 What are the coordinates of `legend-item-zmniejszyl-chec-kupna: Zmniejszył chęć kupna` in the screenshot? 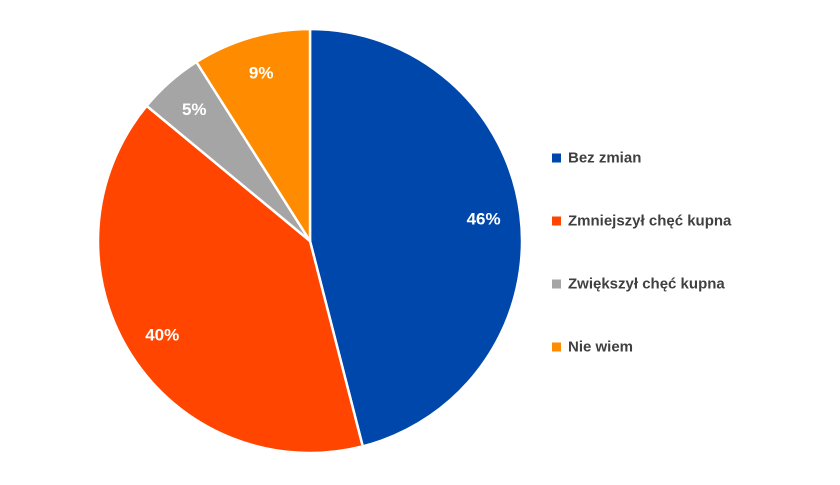 It's located at (642, 221).